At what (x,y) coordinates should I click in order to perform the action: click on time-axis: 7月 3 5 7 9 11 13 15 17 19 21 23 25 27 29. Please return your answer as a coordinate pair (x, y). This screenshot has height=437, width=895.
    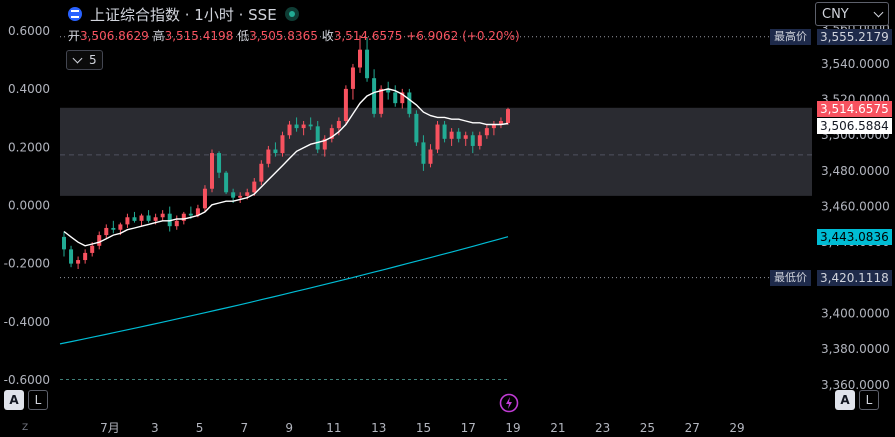
    Looking at the image, I should click on (422, 428).